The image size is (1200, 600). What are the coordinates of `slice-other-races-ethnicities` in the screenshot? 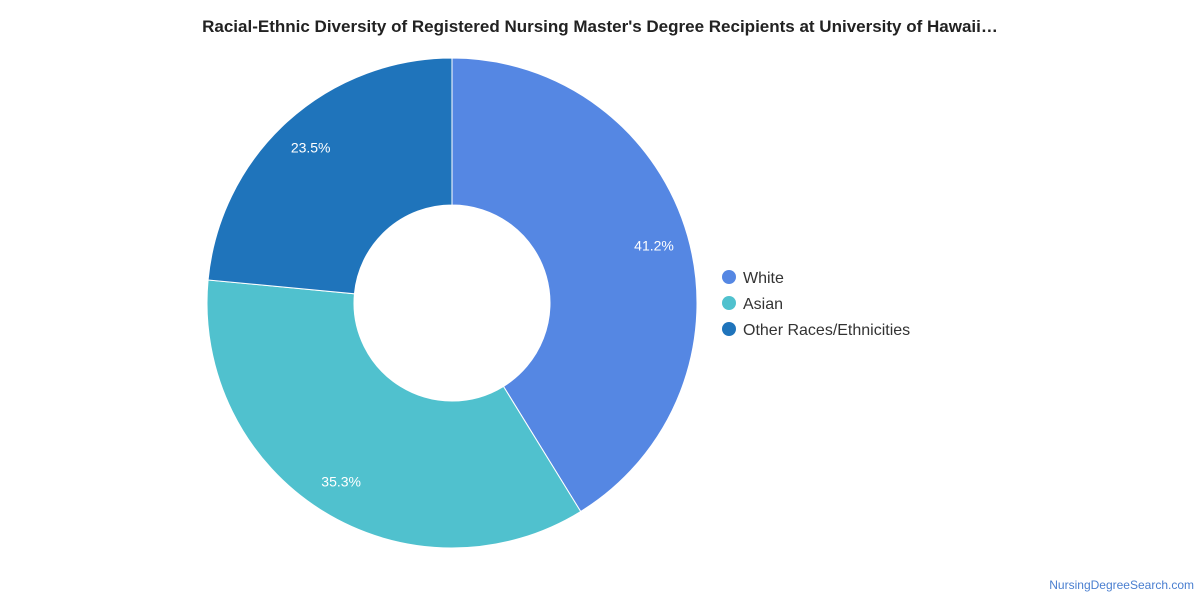 It's located at (330, 176).